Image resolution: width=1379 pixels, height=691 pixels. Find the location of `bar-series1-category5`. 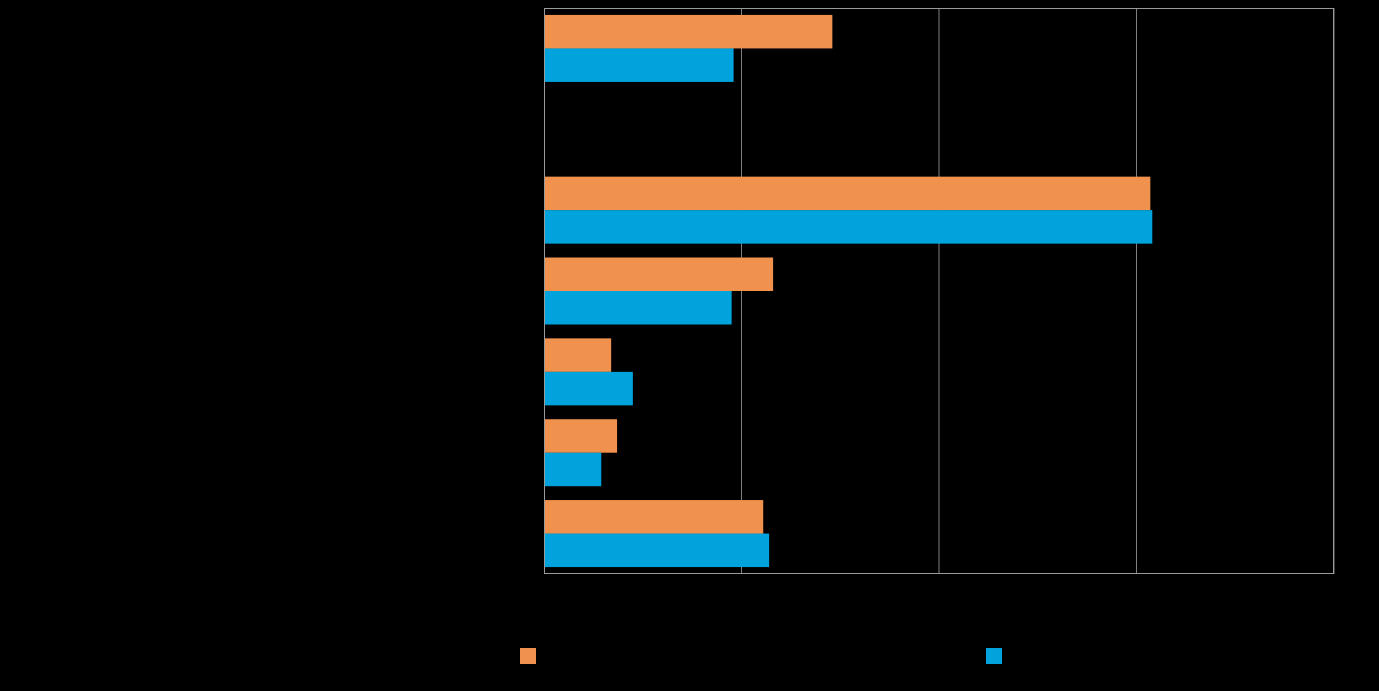

bar-series1-category5 is located at coordinates (578, 355).